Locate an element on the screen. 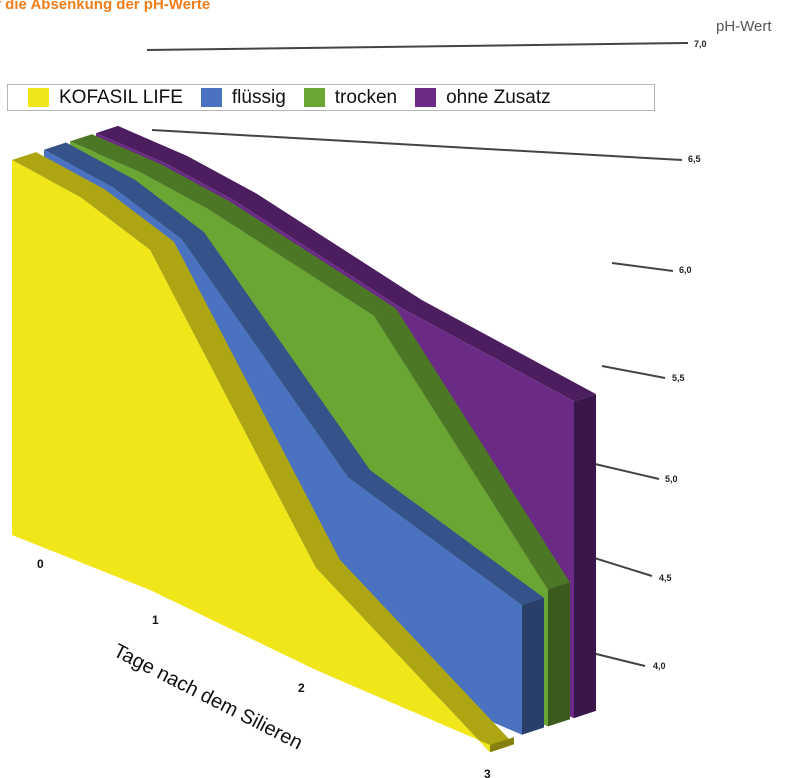 The image size is (789, 778). y-tick-label-6-5: 6,5 is located at coordinates (694, 159).